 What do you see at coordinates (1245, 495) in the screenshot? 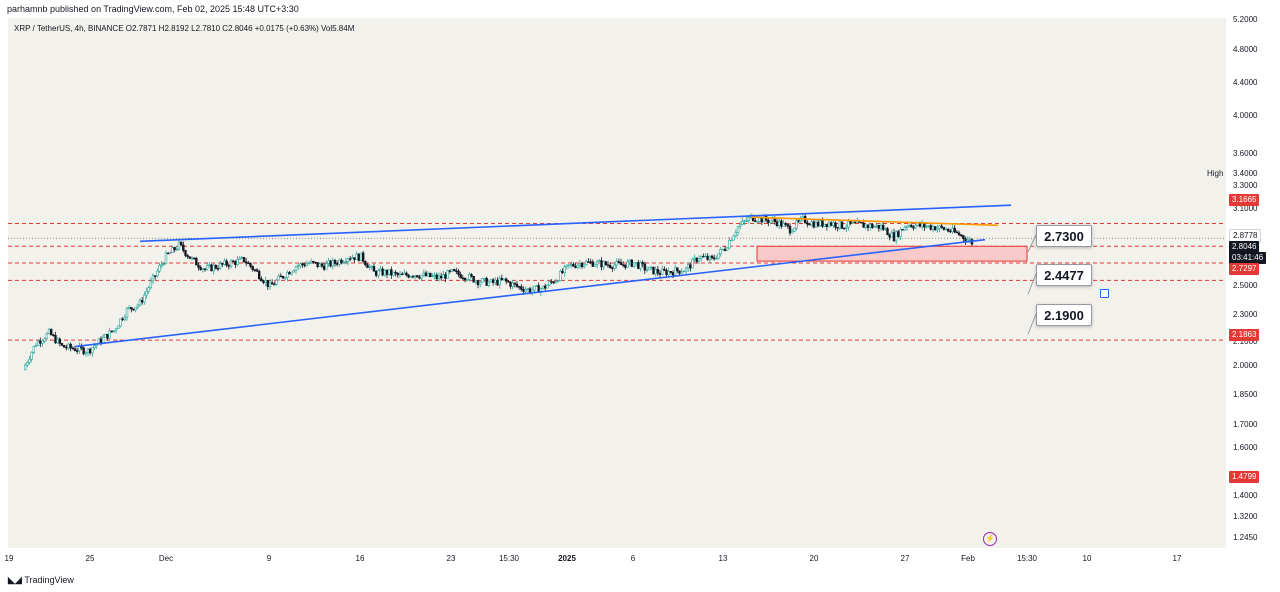
I see `price-label: 1.4000` at bounding box center [1245, 495].